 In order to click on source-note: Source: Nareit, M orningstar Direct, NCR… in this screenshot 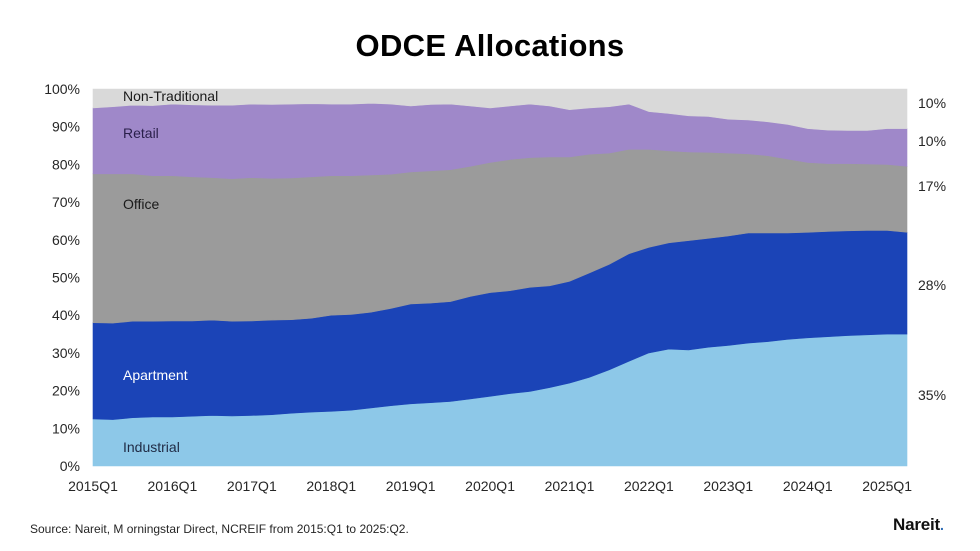, I will do `click(219, 529)`.